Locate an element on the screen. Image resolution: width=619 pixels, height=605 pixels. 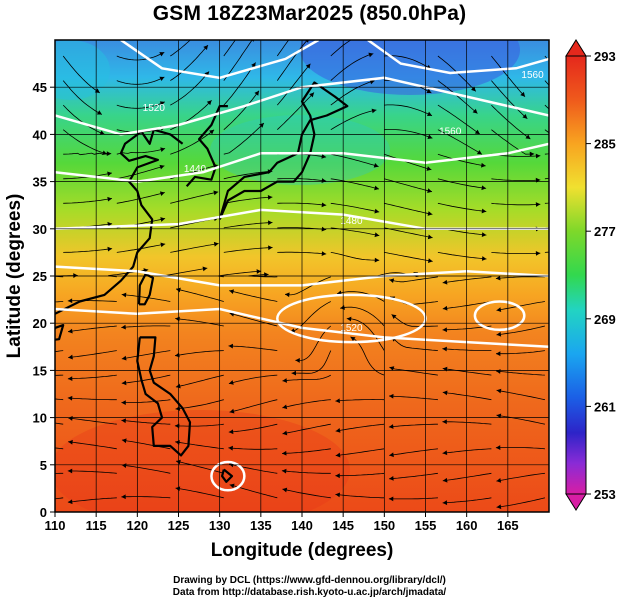
contour-line is located at coordinates (458, 57).